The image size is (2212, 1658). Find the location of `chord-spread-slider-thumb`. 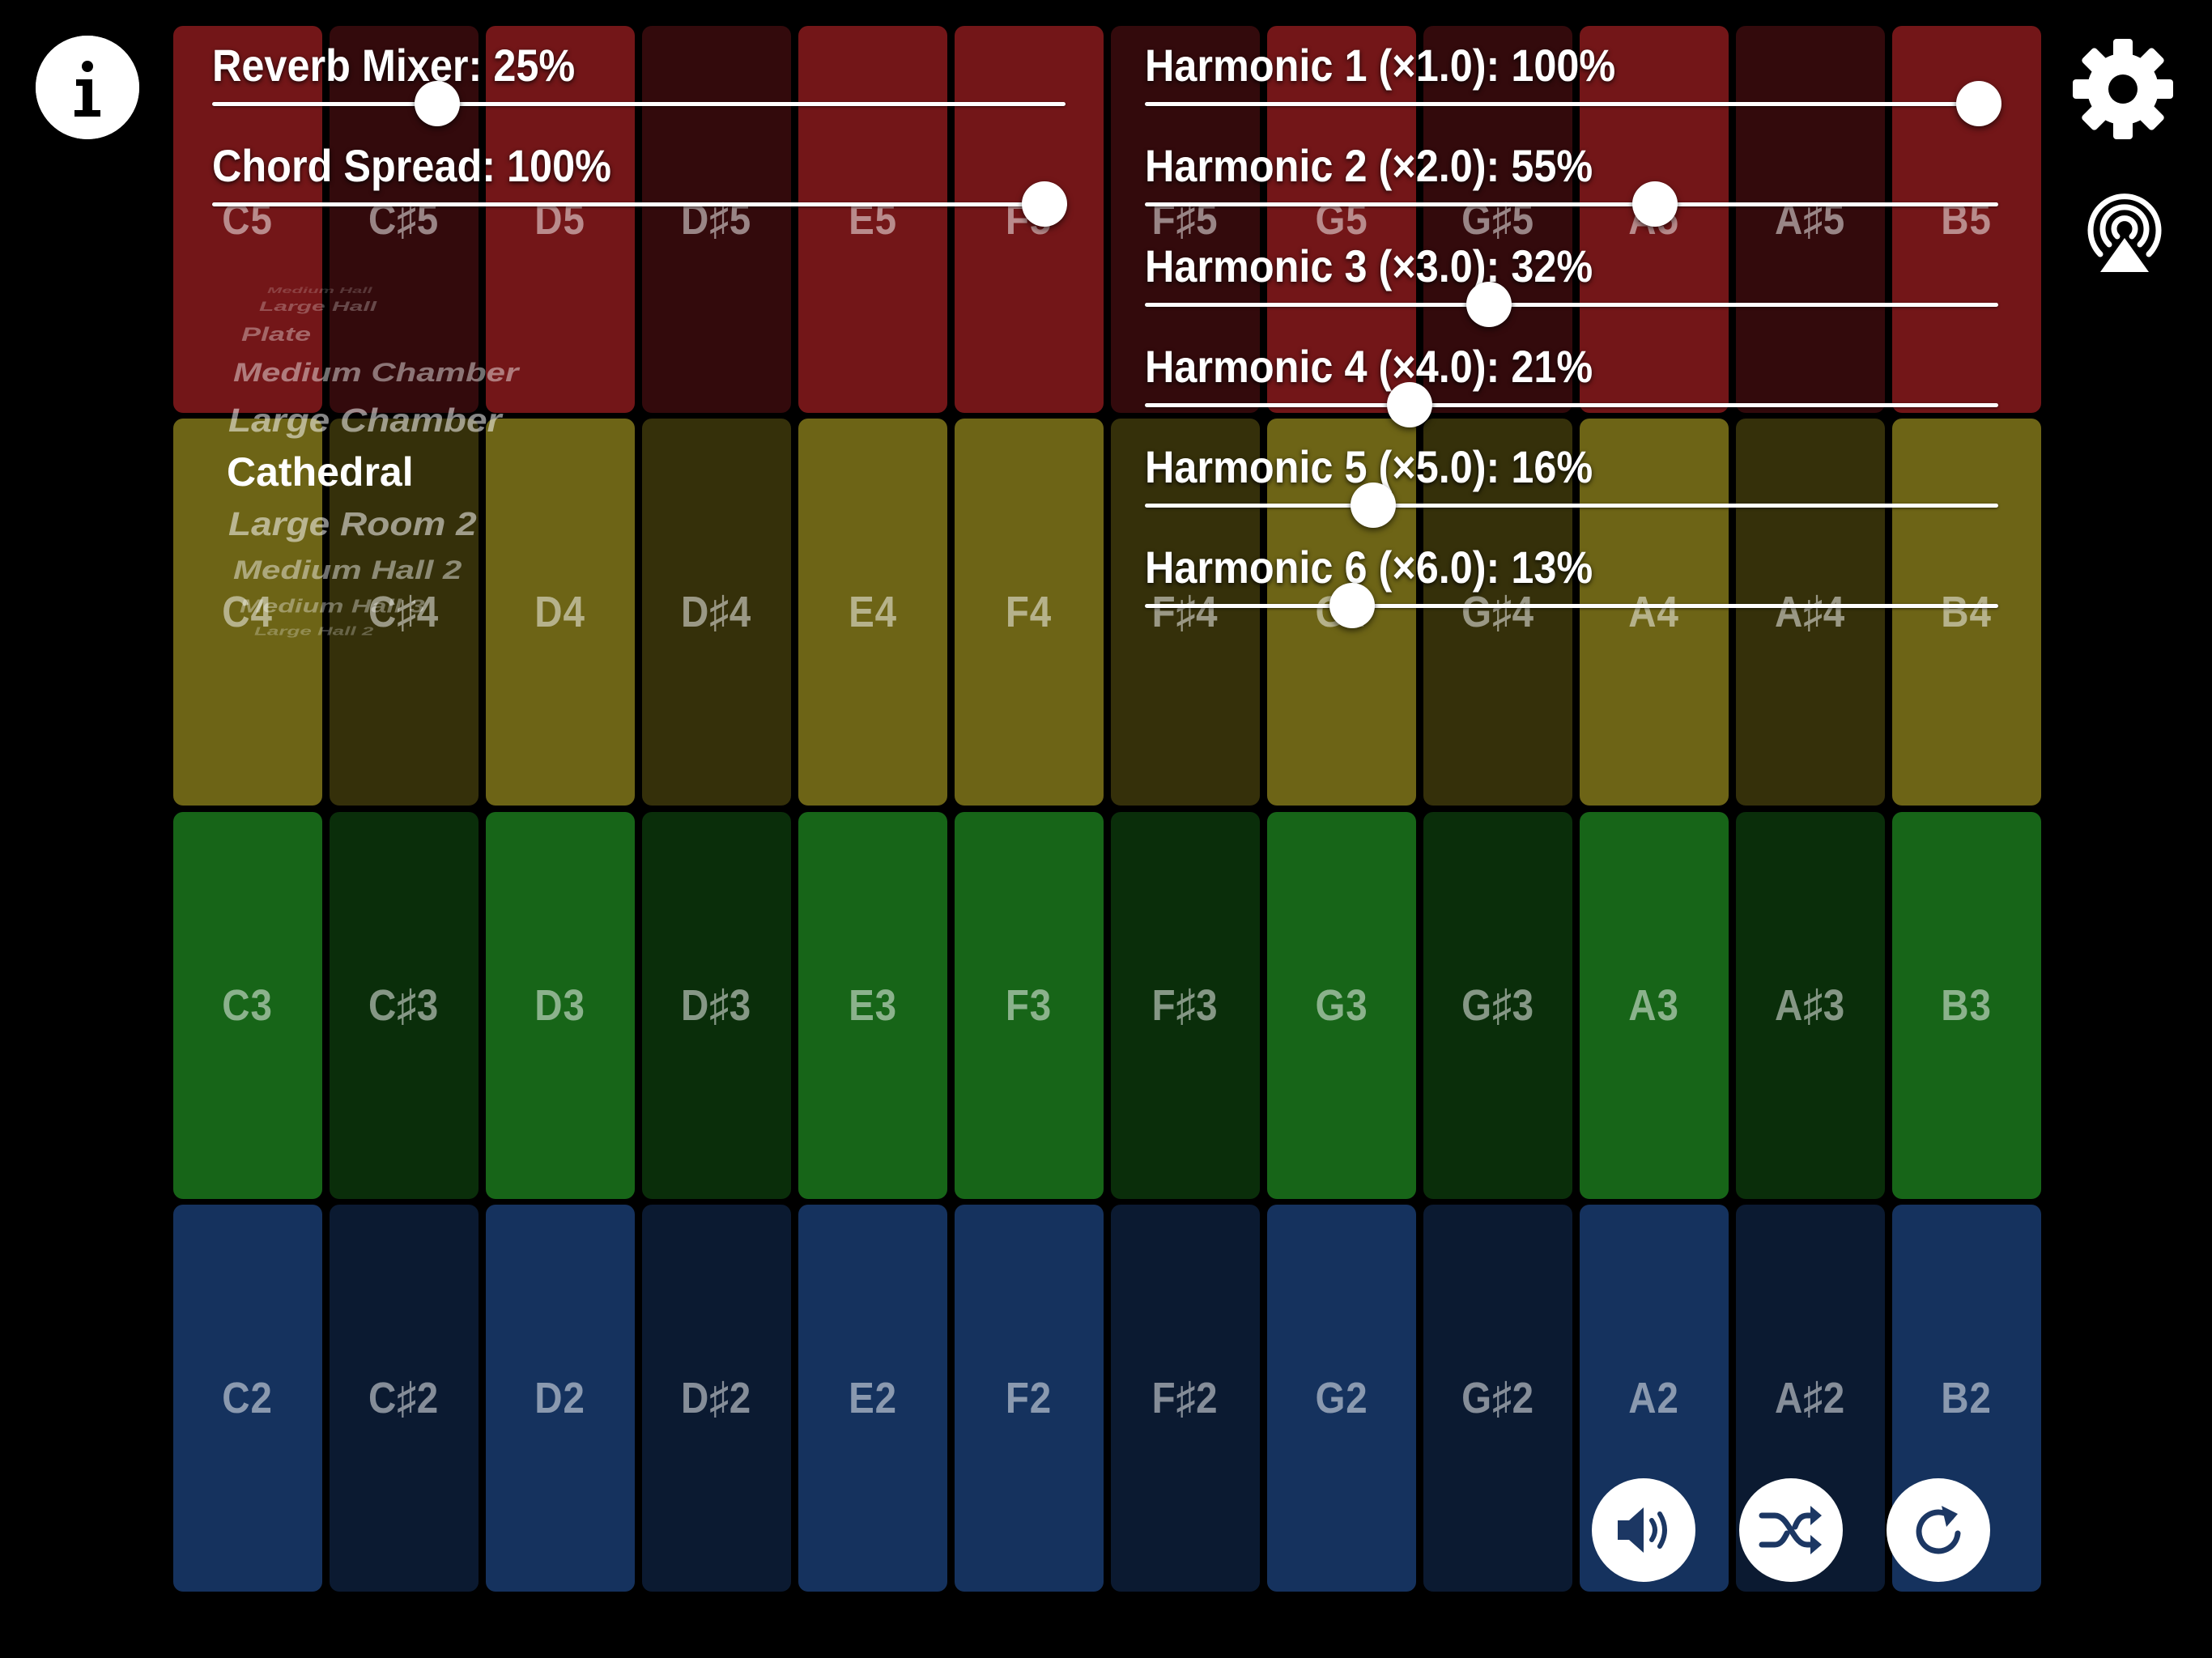

chord-spread-slider-thumb is located at coordinates (1045, 204).